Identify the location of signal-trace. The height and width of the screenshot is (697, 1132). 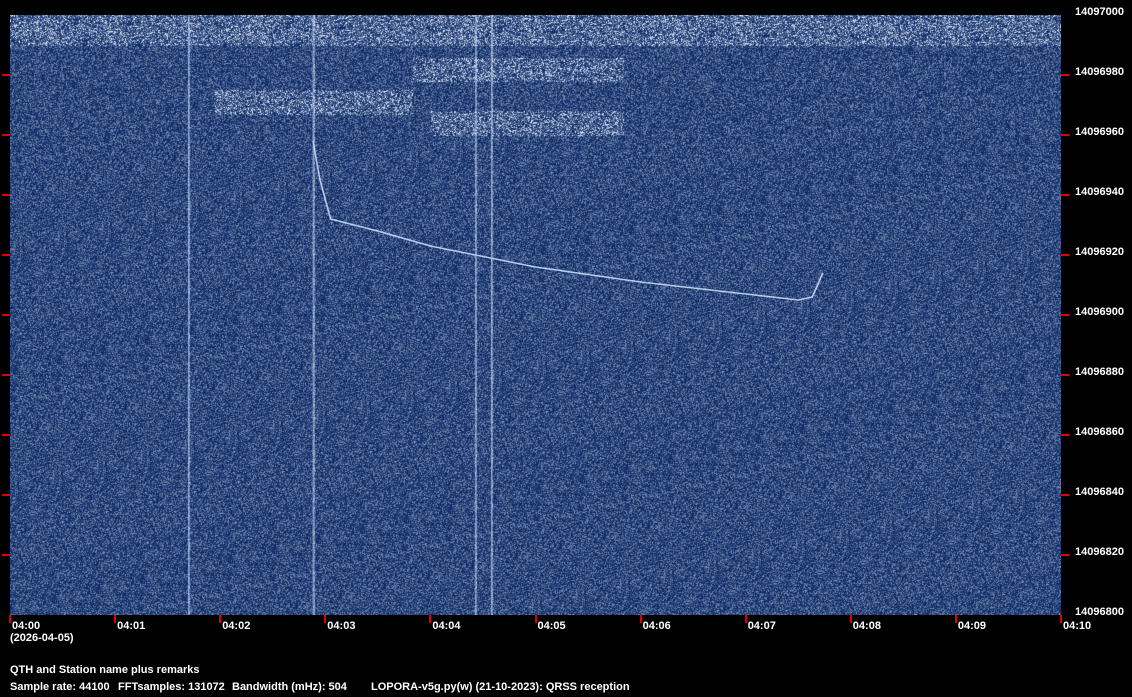
(568, 220).